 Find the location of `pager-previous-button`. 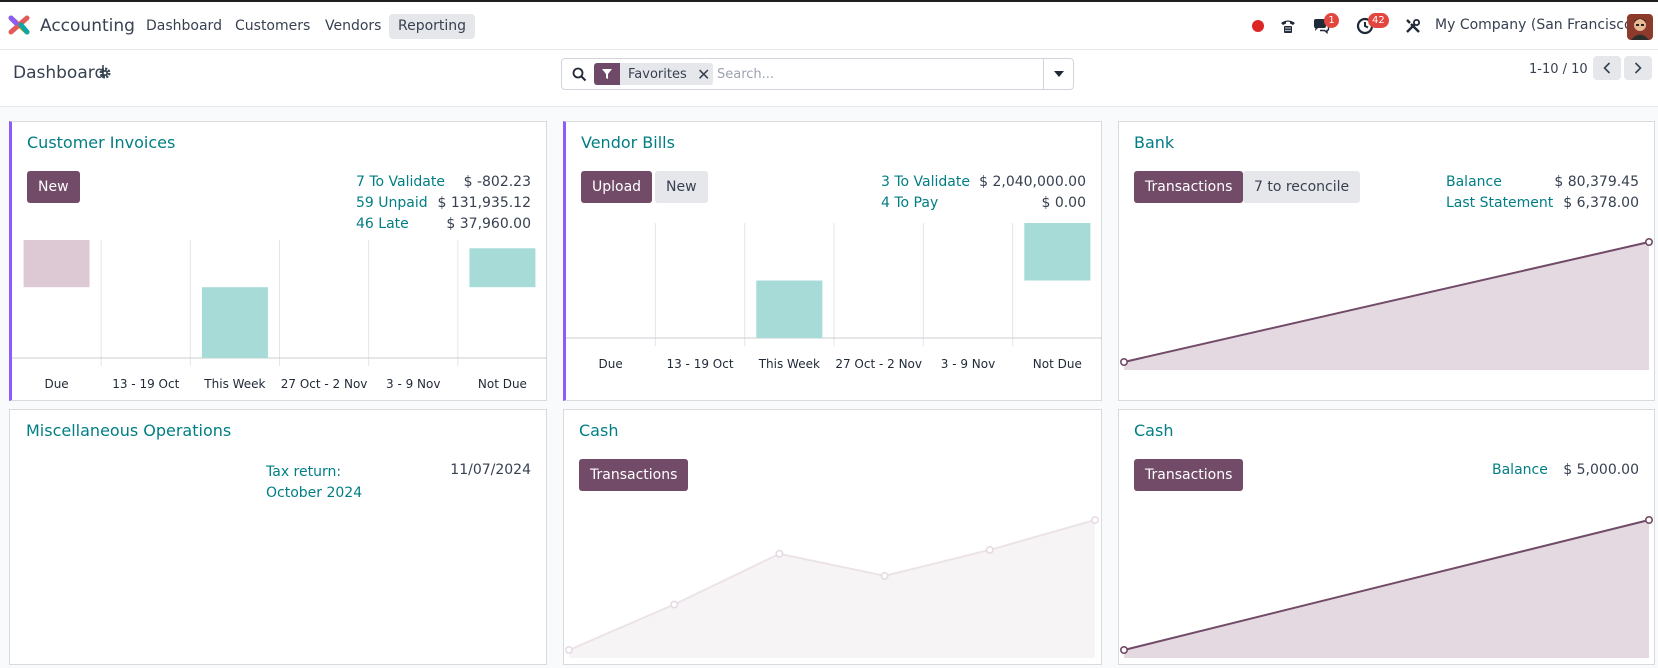

pager-previous-button is located at coordinates (1607, 68).